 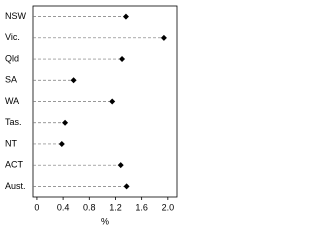 I want to click on y-tick-label: Tas., so click(x=13, y=122).